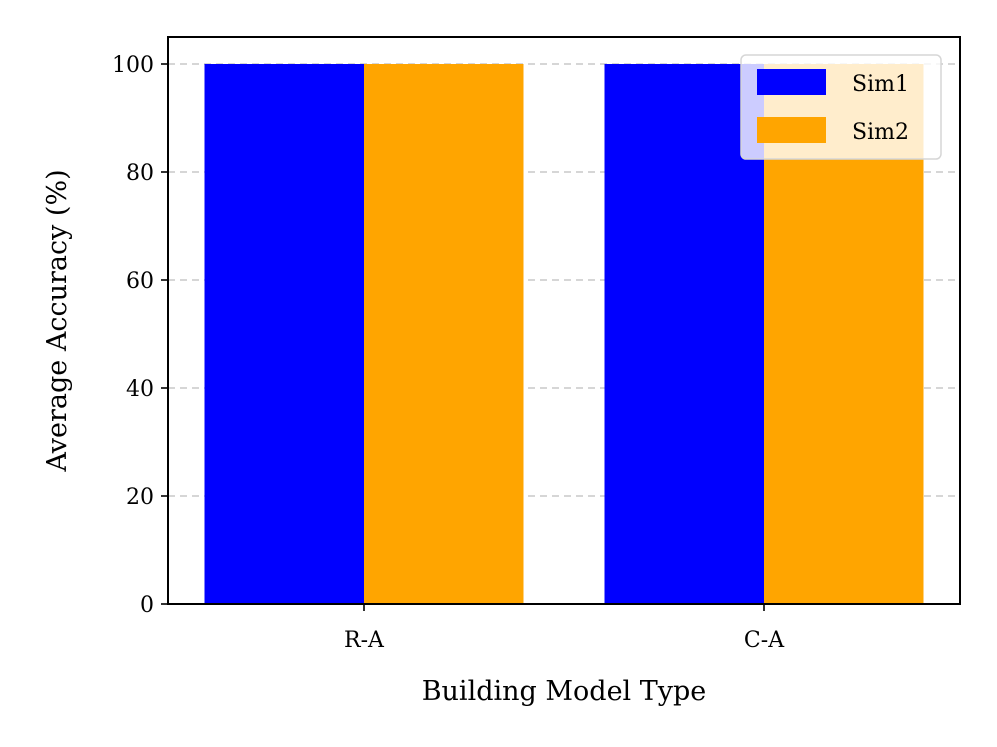  Describe the element at coordinates (140, 389) in the screenshot. I see `y-tick-label: 40` at that location.